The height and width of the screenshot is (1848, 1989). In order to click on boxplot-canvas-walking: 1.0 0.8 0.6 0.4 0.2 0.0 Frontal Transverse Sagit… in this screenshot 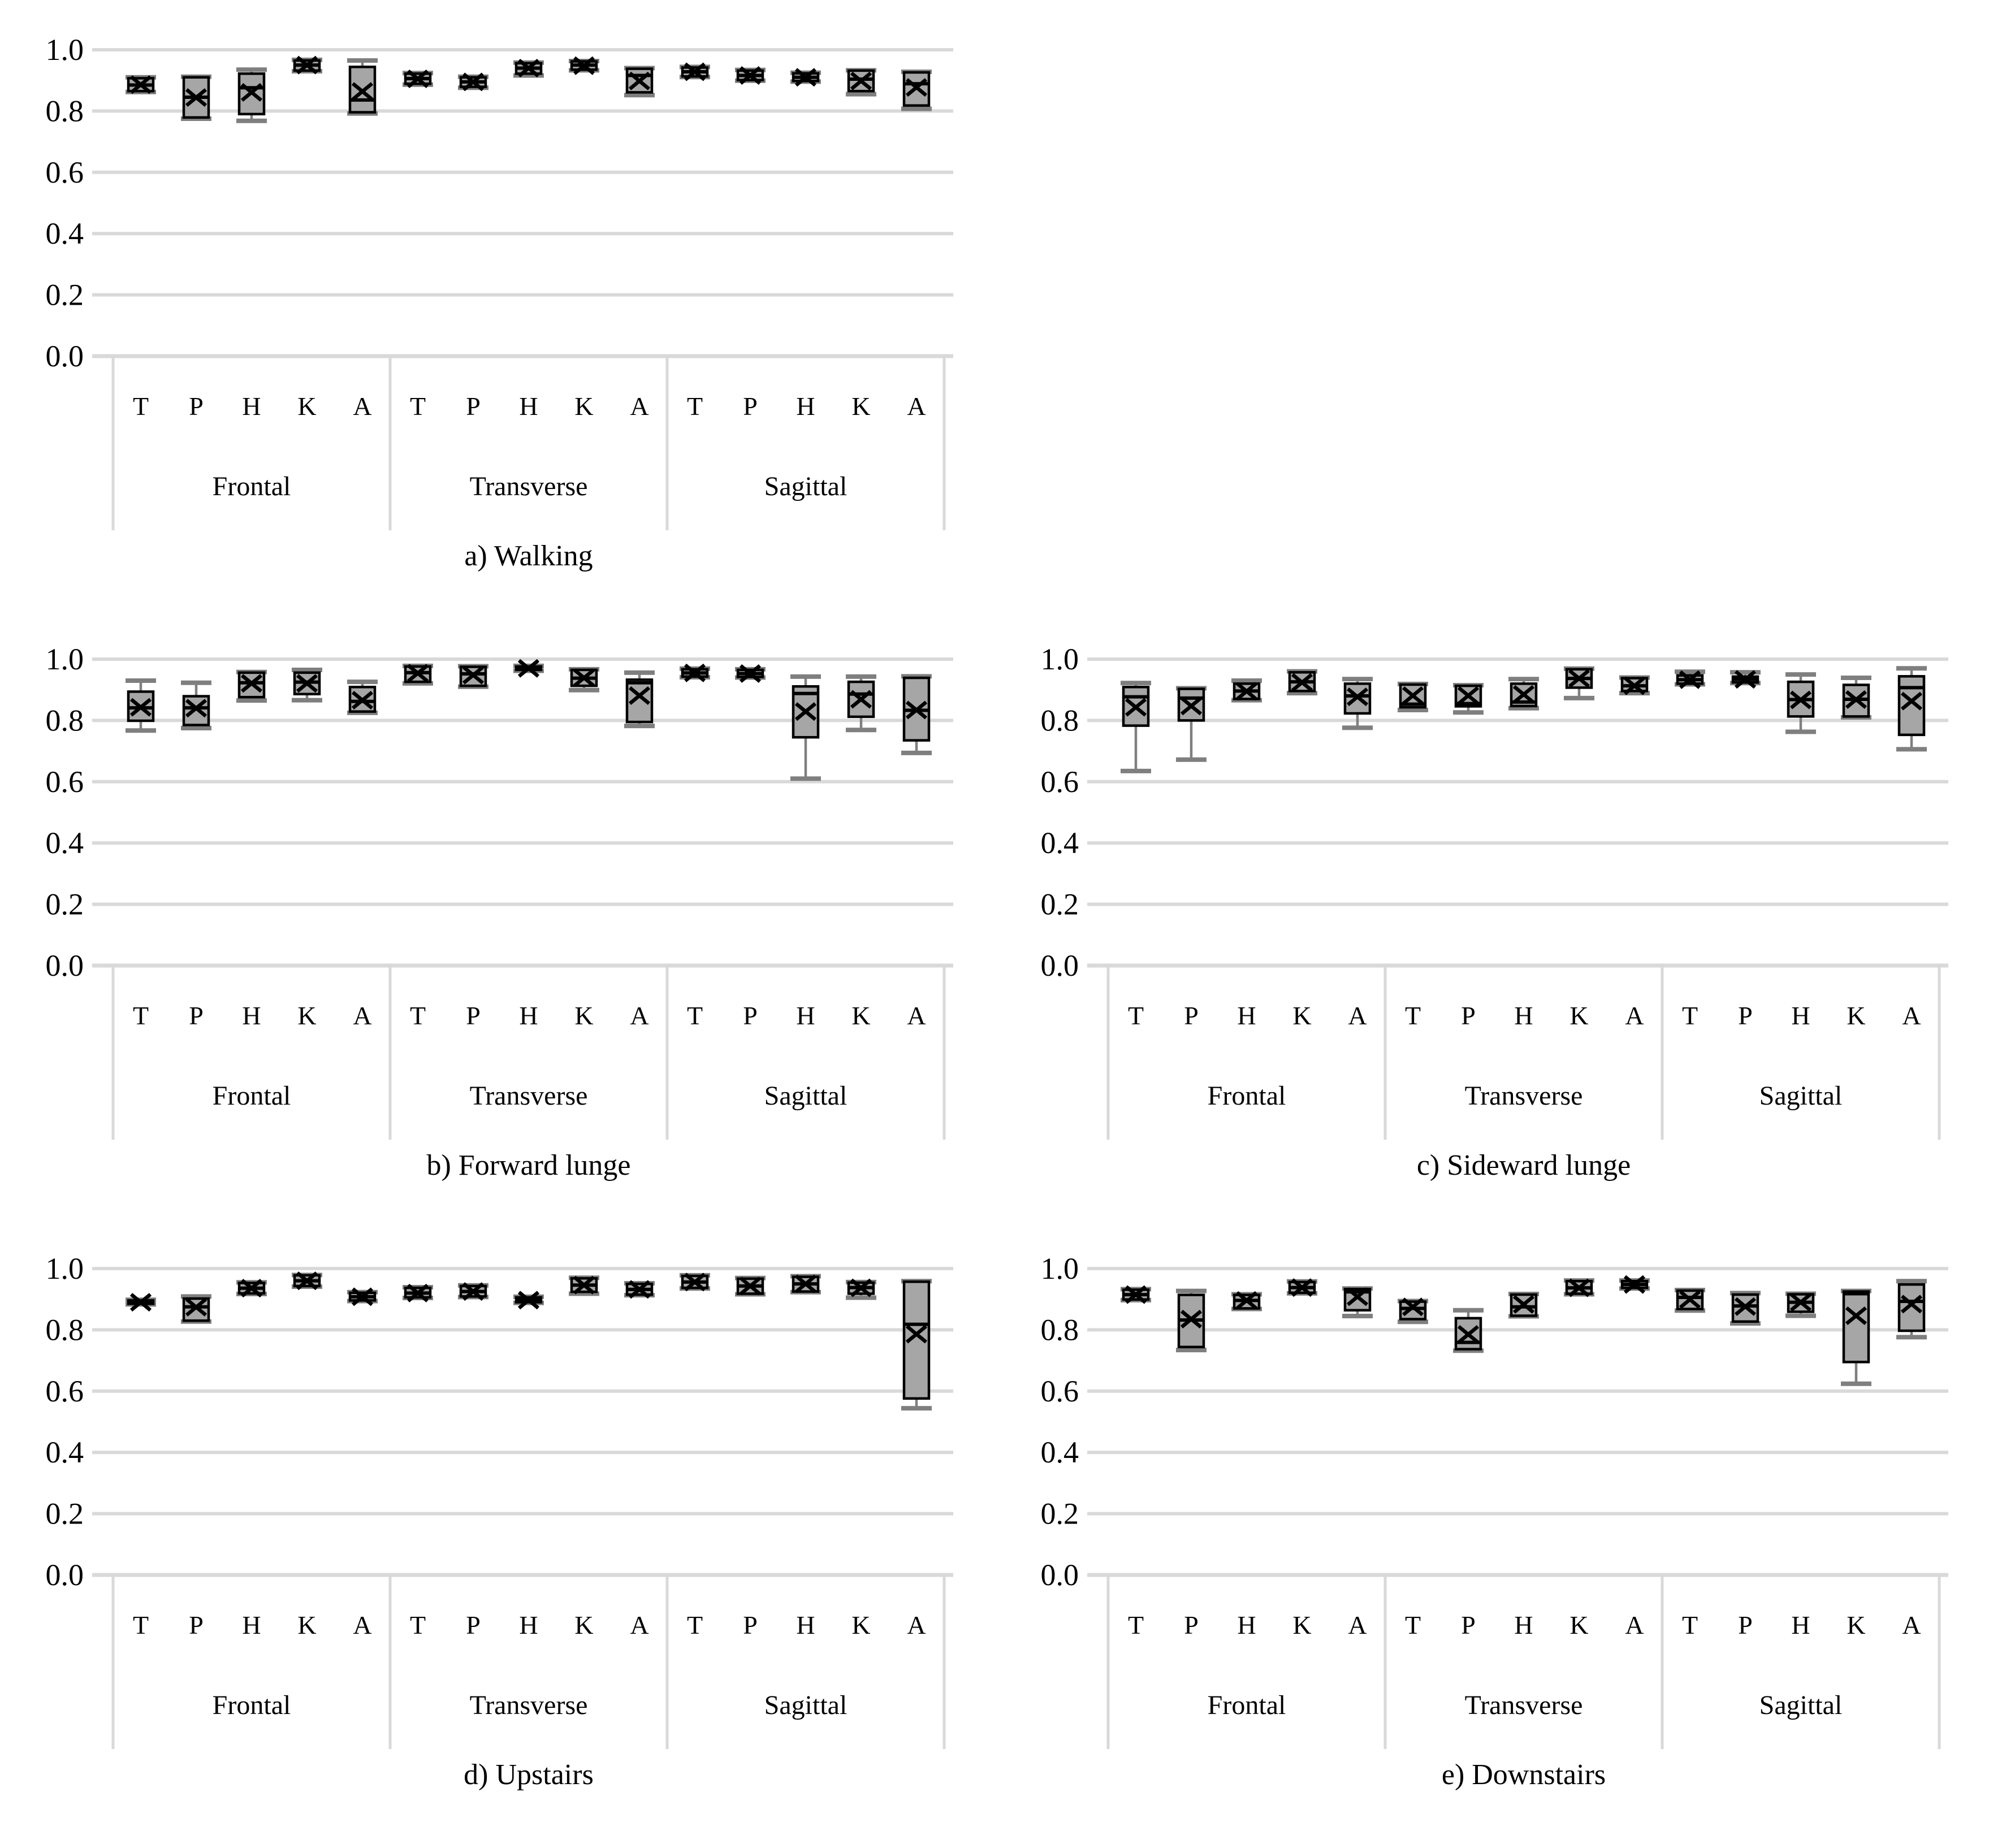, I will do `click(499, 282)`.